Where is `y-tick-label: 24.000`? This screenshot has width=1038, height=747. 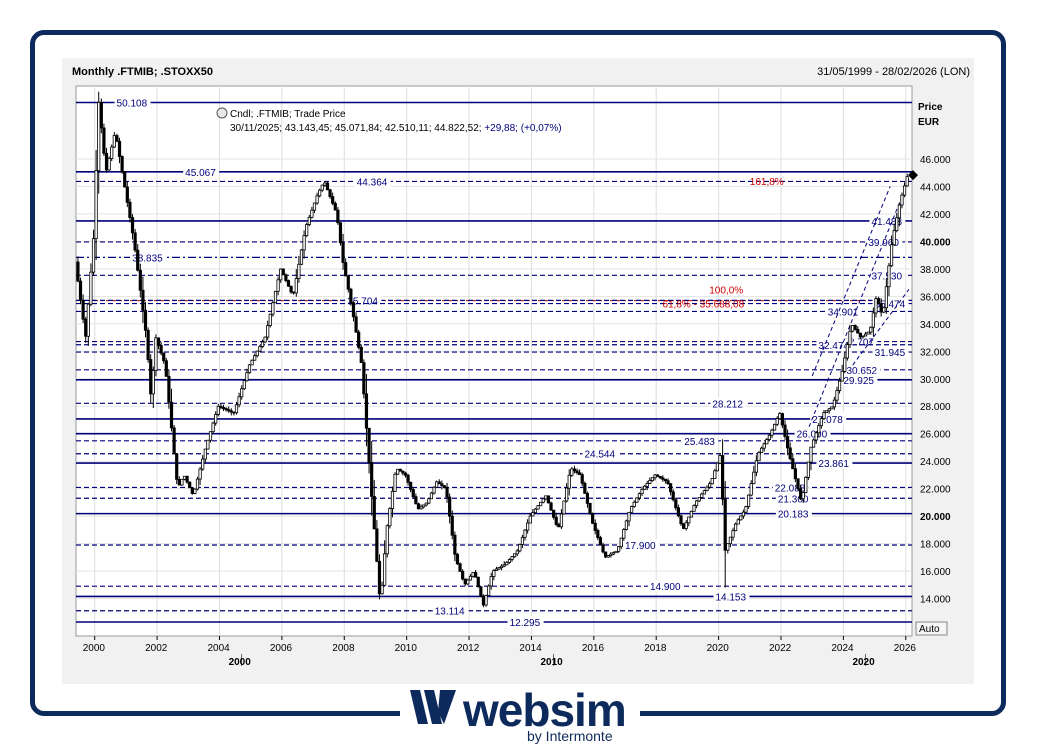 y-tick-label: 24.000 is located at coordinates (935, 462).